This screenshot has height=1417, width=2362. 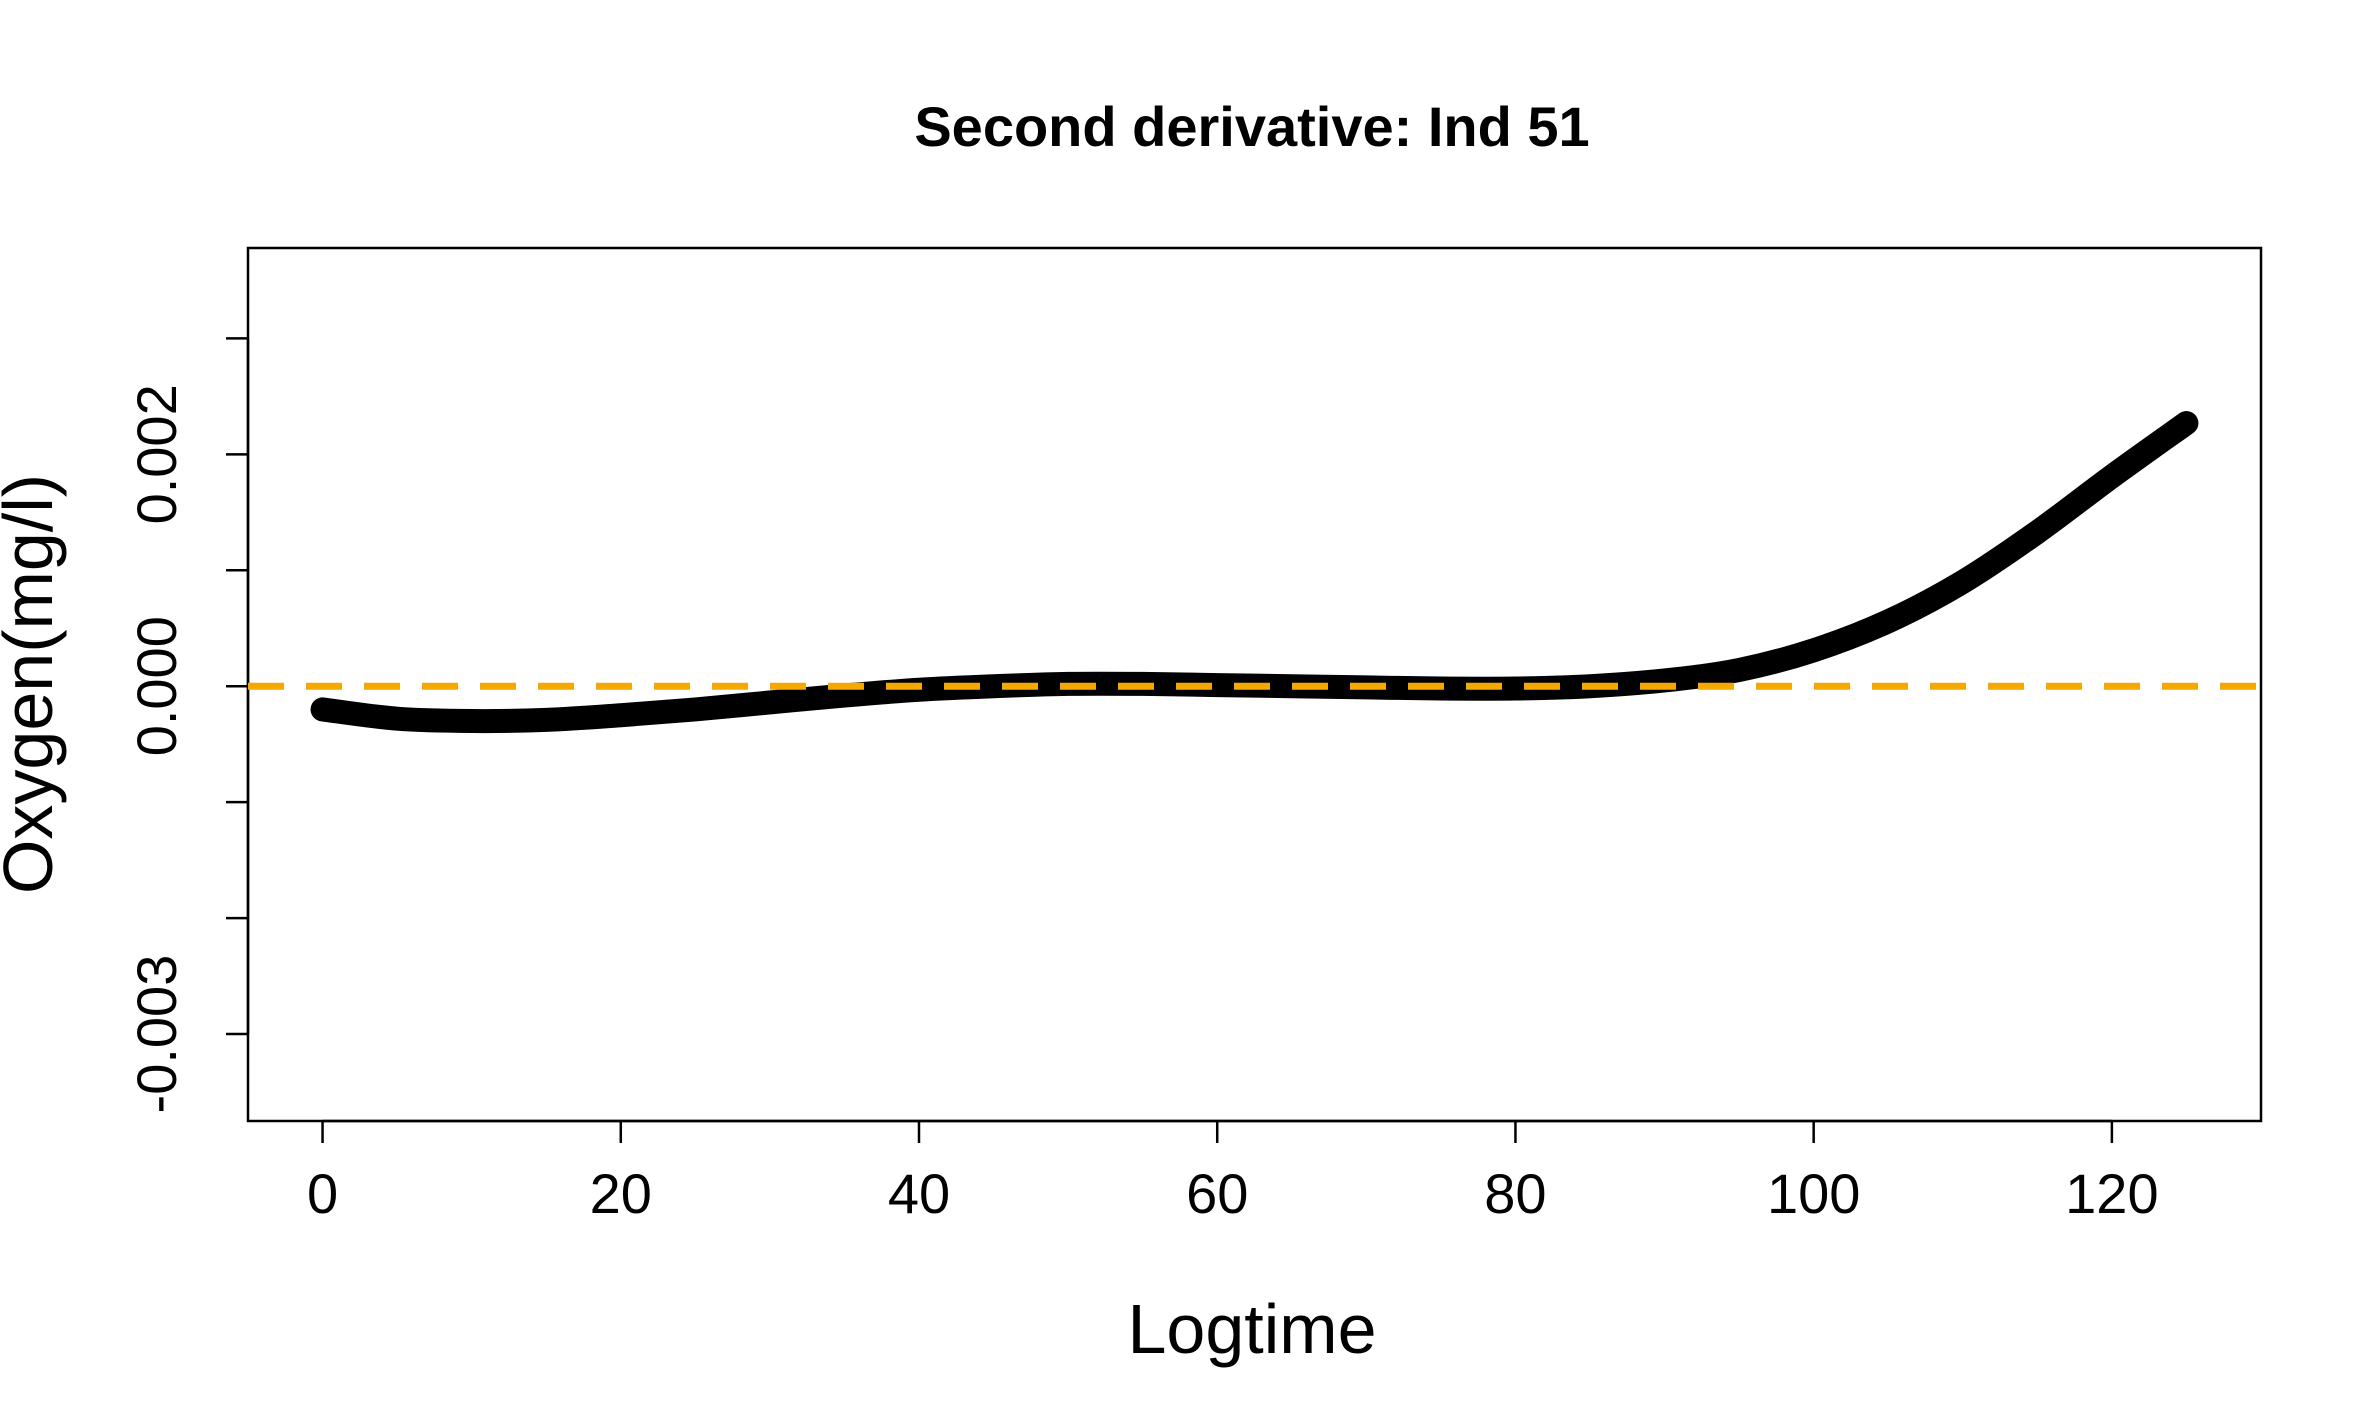 What do you see at coordinates (1813, 1193) in the screenshot?
I see `x-tick-label: 100` at bounding box center [1813, 1193].